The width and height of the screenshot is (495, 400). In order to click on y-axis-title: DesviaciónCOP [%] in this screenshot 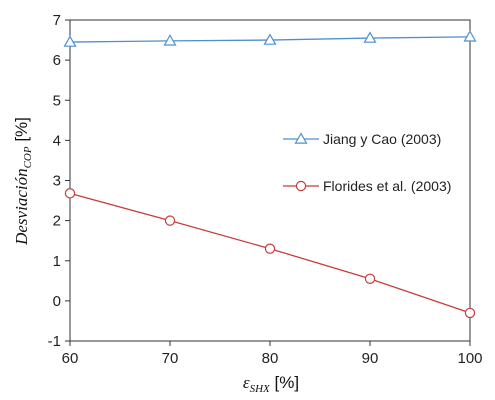, I will do `click(23, 181)`.